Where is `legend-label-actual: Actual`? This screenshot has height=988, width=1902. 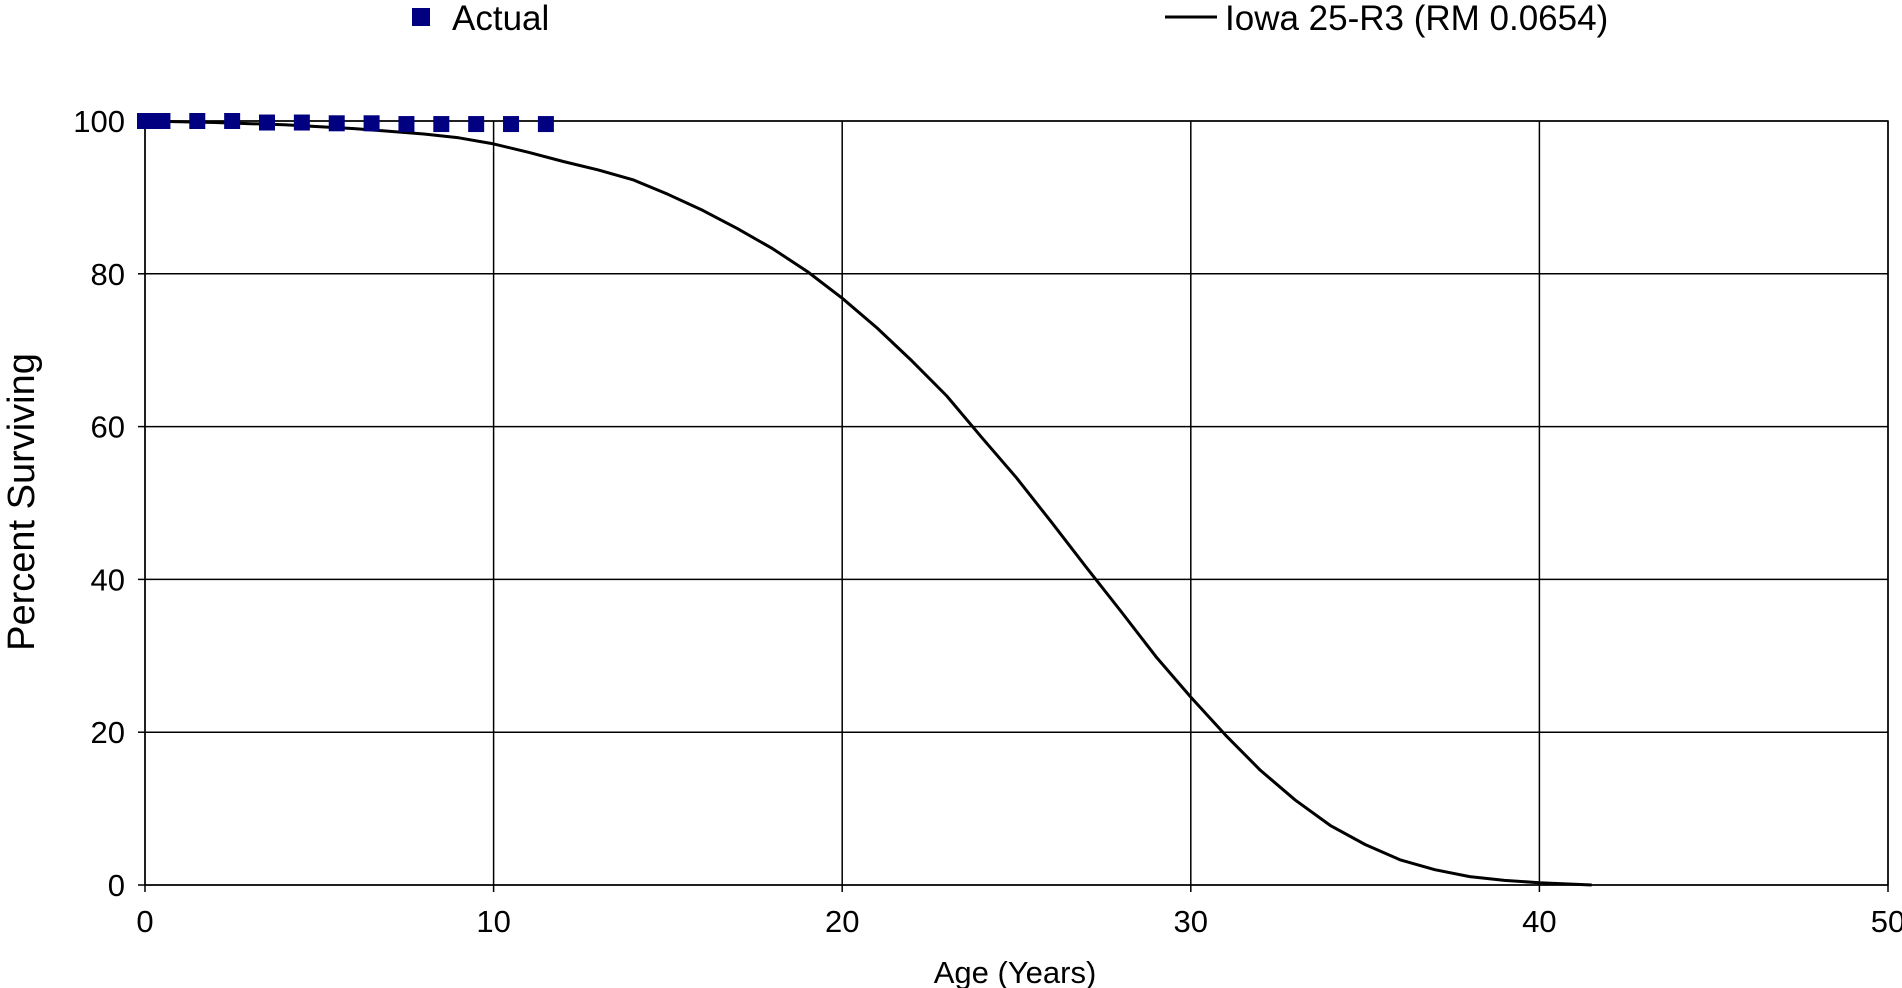
legend-label-actual: Actual is located at coordinates (500, 19).